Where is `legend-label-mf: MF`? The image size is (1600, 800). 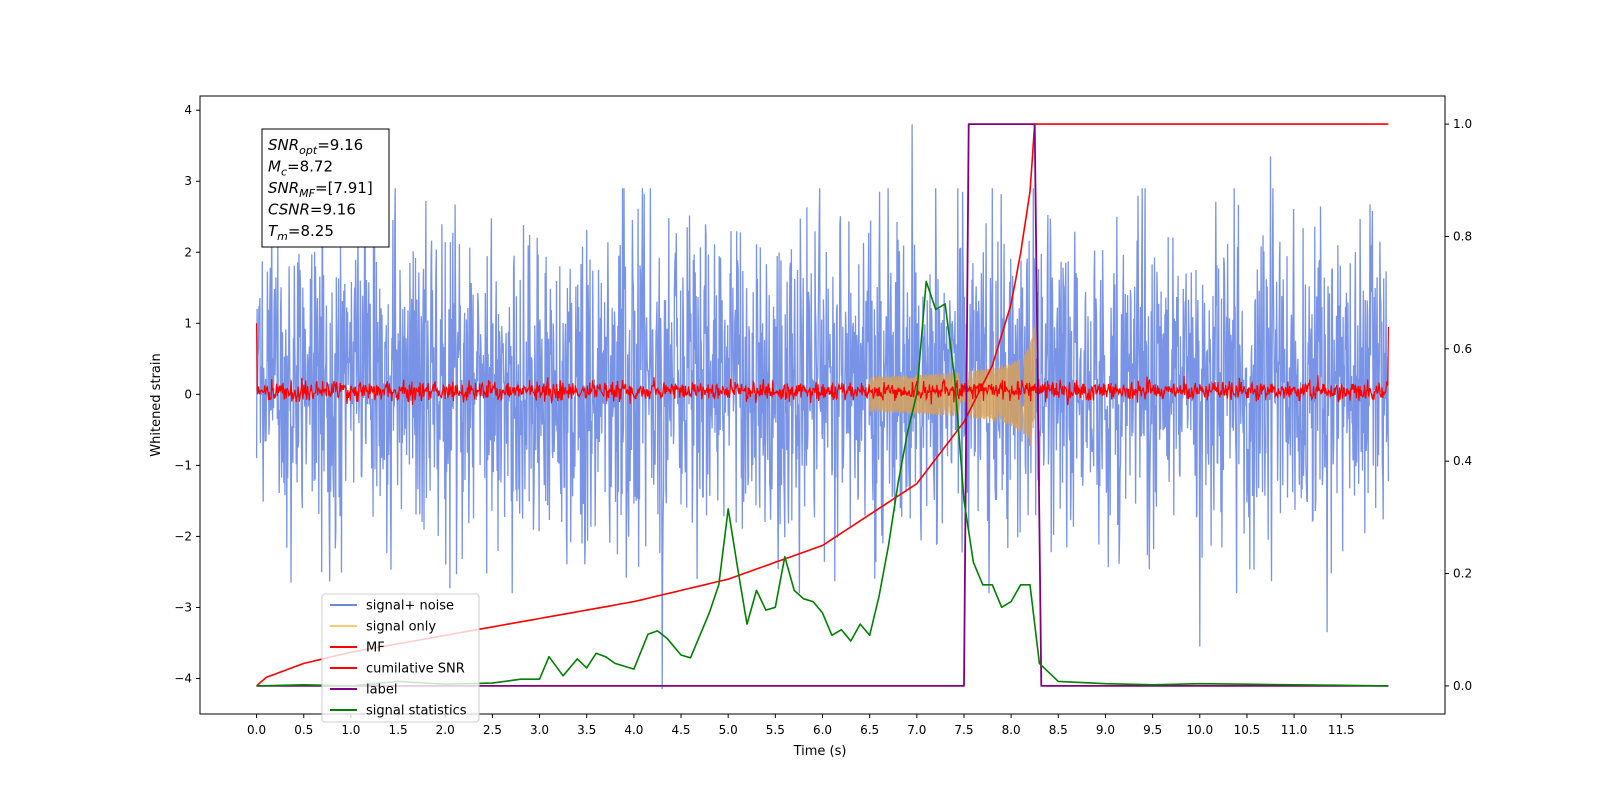
legend-label-mf: MF is located at coordinates (375, 648).